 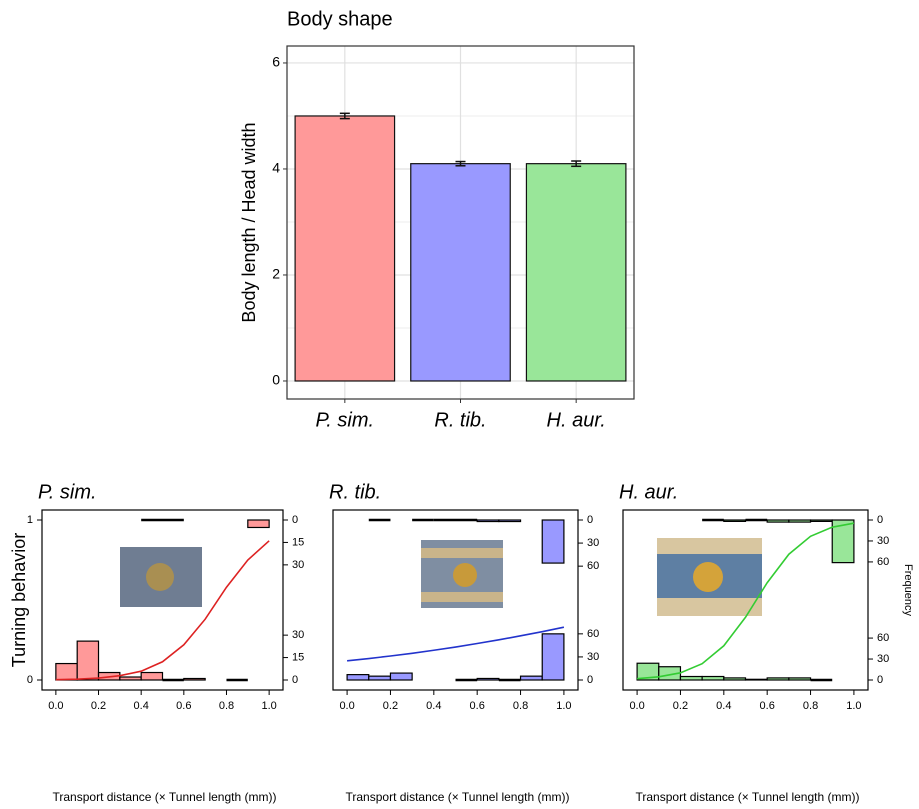 I want to click on x-tick-label: H. aur., so click(x=576, y=420).